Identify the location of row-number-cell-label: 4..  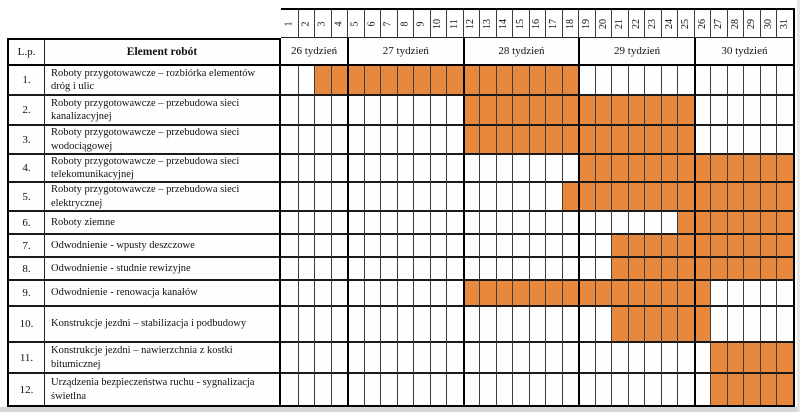
(26, 168).